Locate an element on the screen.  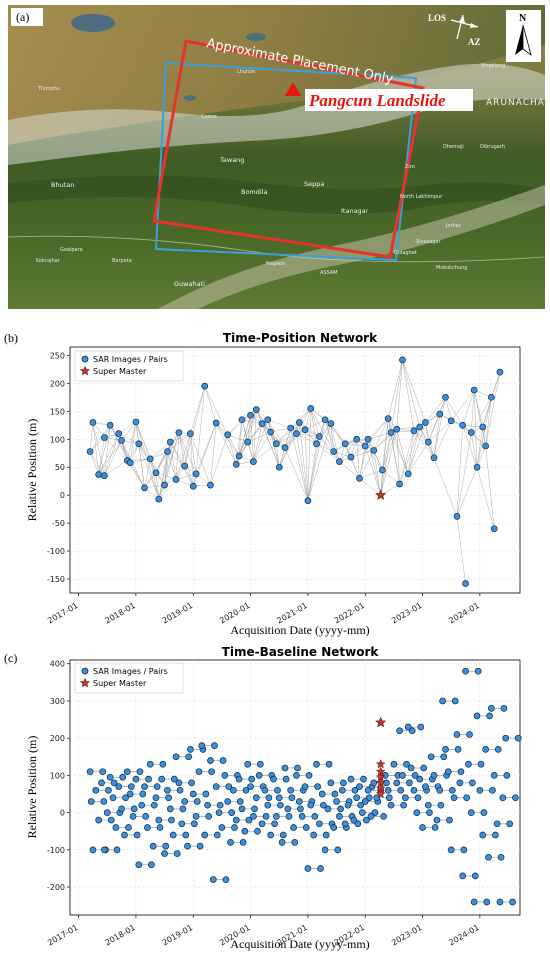
y-tick-label: 0 is located at coordinates (62, 495).